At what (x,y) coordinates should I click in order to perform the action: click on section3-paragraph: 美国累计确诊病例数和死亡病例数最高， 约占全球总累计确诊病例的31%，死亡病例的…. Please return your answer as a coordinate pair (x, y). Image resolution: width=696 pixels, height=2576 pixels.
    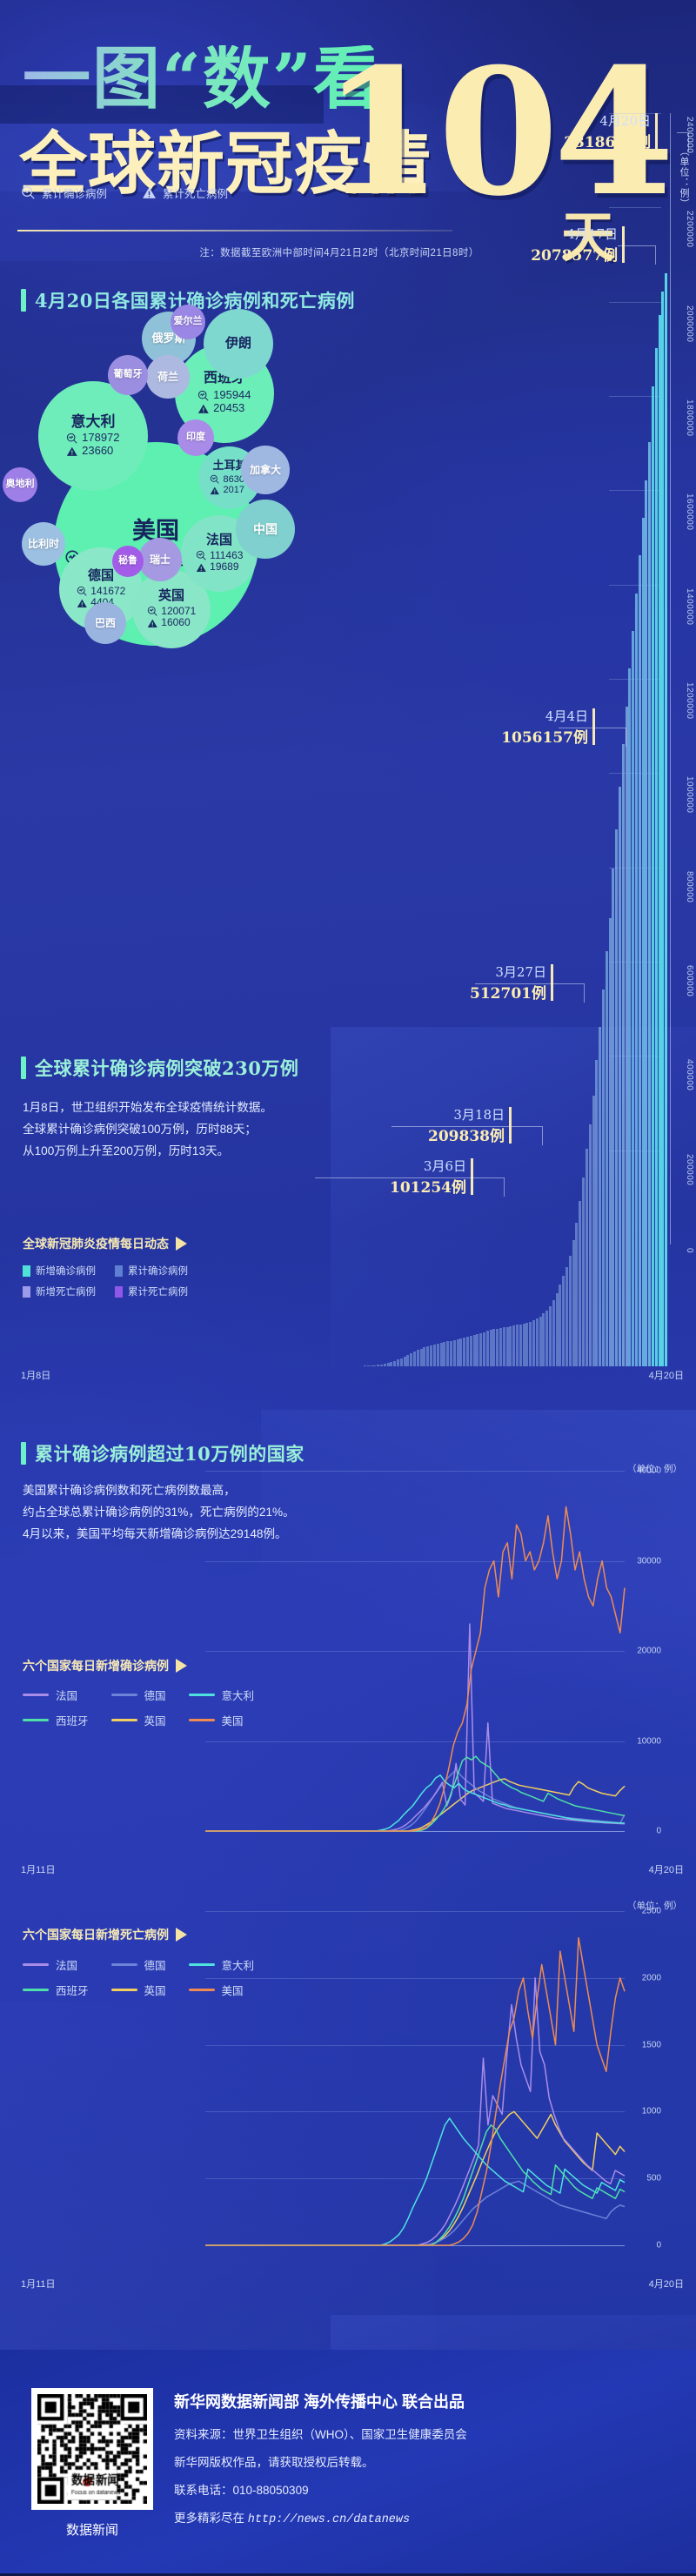
    Looking at the image, I should click on (205, 1512).